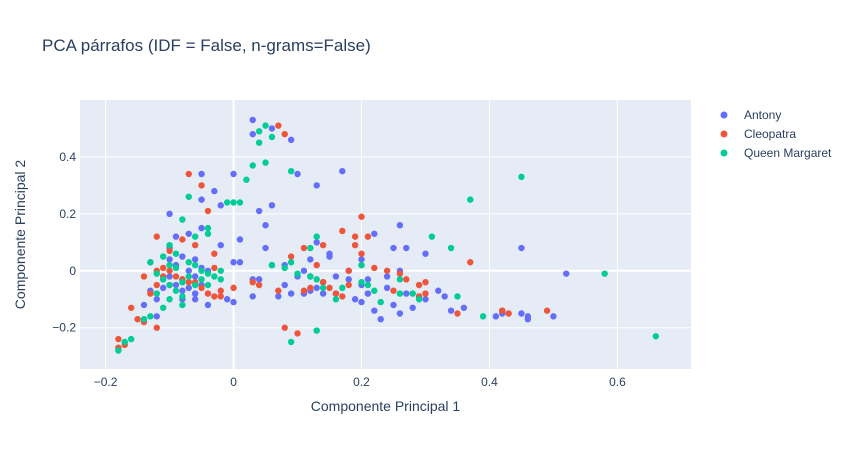 This screenshot has width=858, height=450. I want to click on y-tick-label: 0.2, so click(67, 214).